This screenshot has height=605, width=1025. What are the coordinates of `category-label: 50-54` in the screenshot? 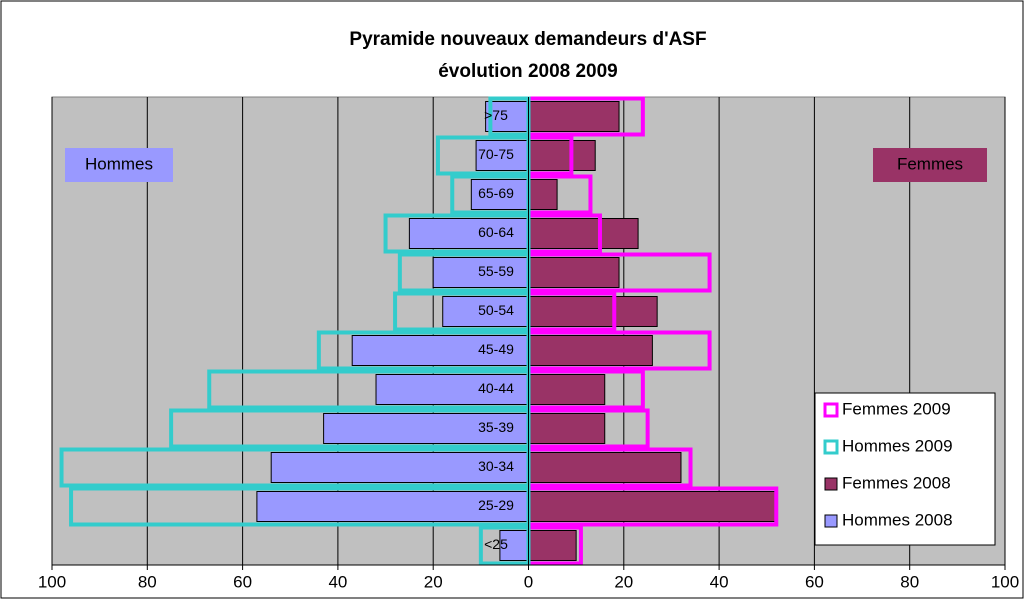 It's located at (496, 310).